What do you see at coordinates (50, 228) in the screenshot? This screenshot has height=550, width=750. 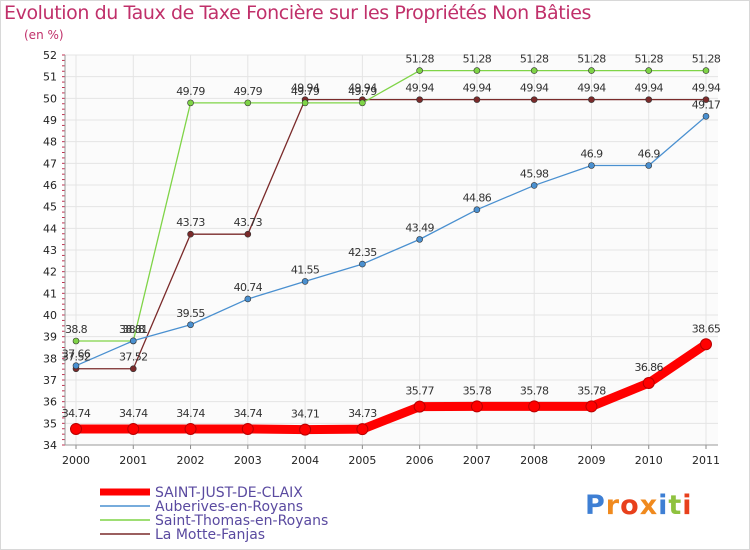 I see `y-tick-label: 44` at bounding box center [50, 228].